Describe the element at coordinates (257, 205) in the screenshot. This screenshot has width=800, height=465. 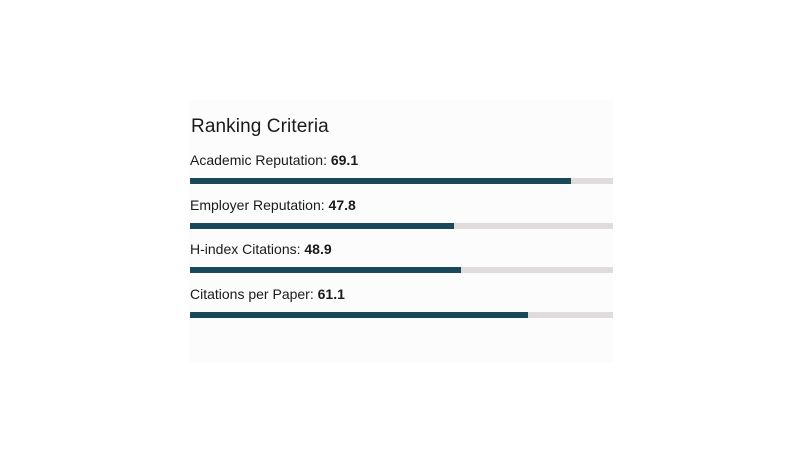
I see `criterion-name: Employer Reputation:` at that location.